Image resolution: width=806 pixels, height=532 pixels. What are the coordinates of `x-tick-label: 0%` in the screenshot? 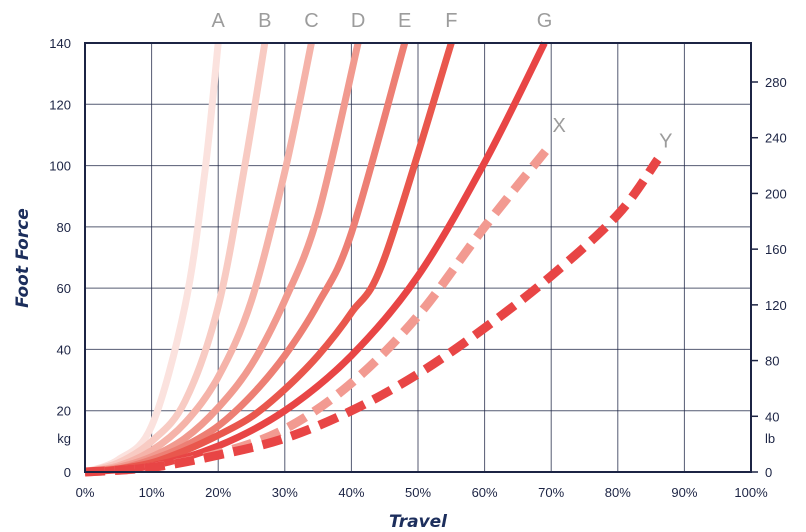 It's located at (85, 492).